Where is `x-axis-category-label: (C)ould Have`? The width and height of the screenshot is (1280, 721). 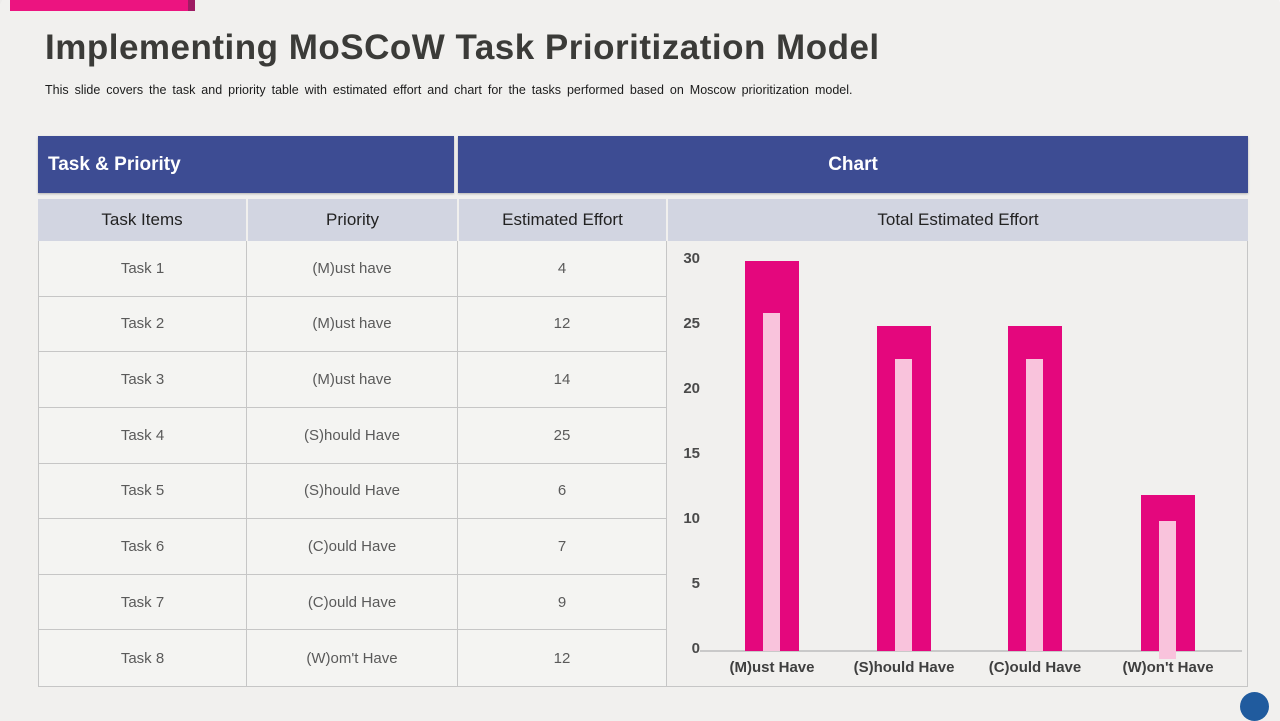
x-axis-category-label: (C)ould Have is located at coordinates (1035, 667).